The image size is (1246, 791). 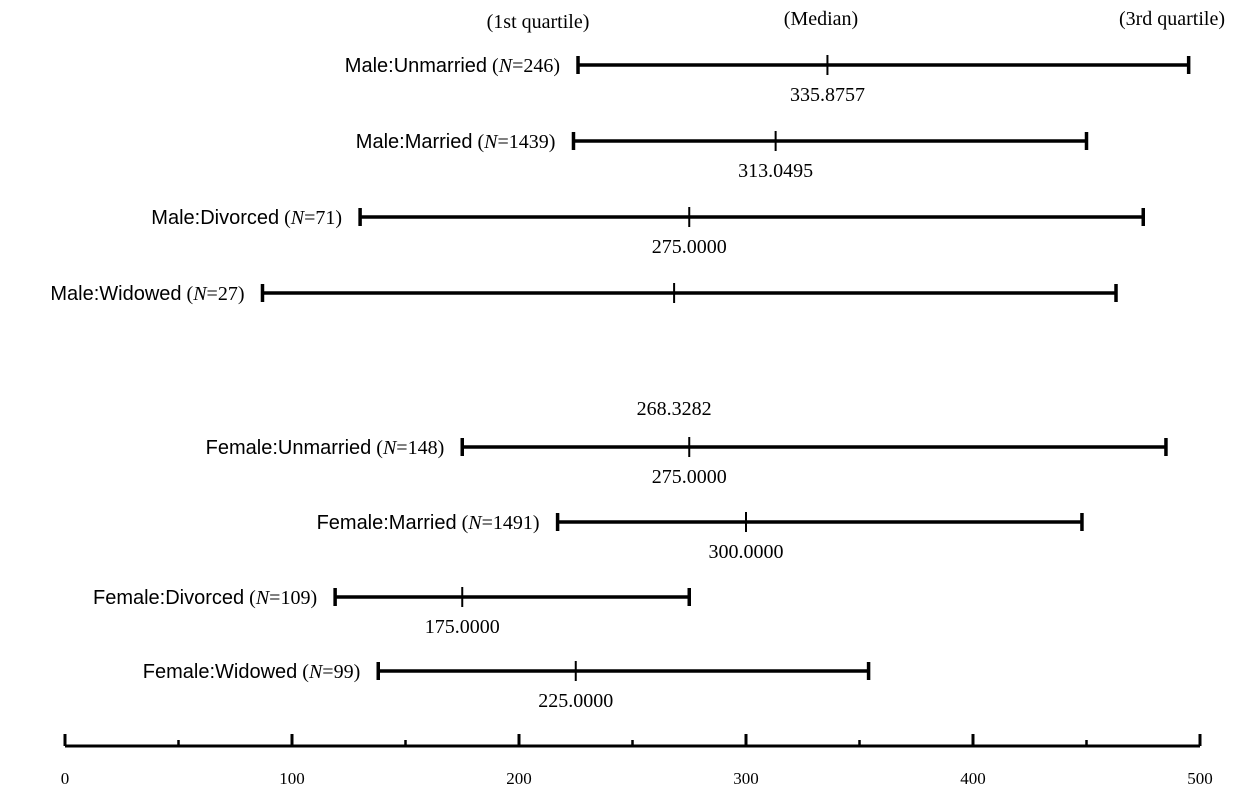 What do you see at coordinates (722, 156) in the screenshot?
I see `interval-row: Male:Married (N=1439) 313.0495` at bounding box center [722, 156].